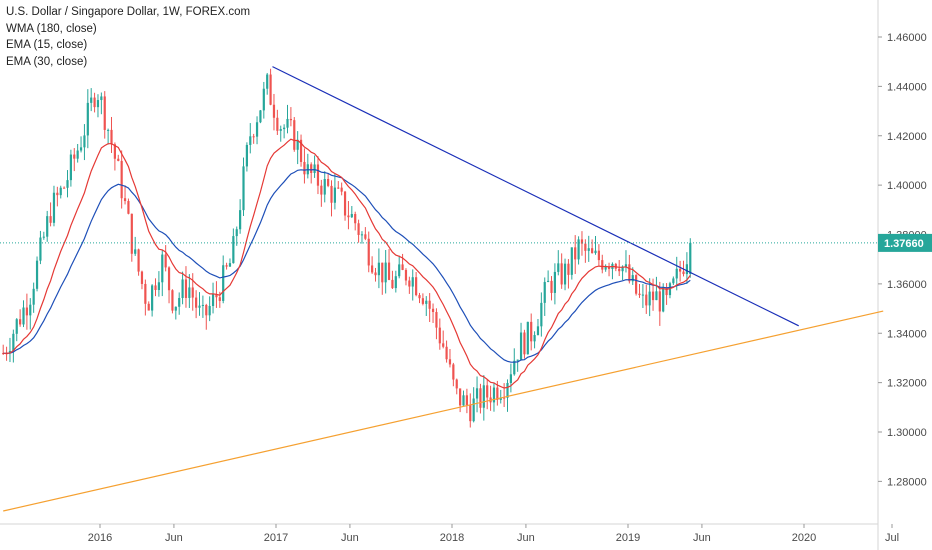  Describe the element at coordinates (907, 285) in the screenshot. I see `y-tick-label: 1.36000` at that location.